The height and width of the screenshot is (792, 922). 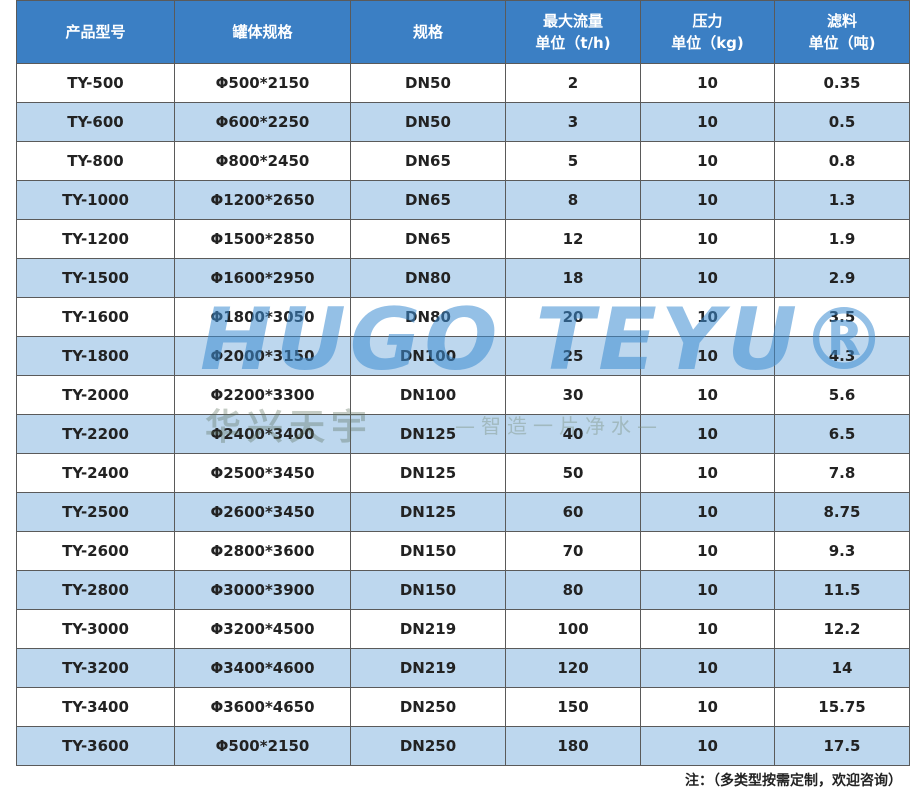 What do you see at coordinates (463, 551) in the screenshot?
I see `table-row: TY-2600 Φ2800*3600 DN150 70 10 9.3` at bounding box center [463, 551].